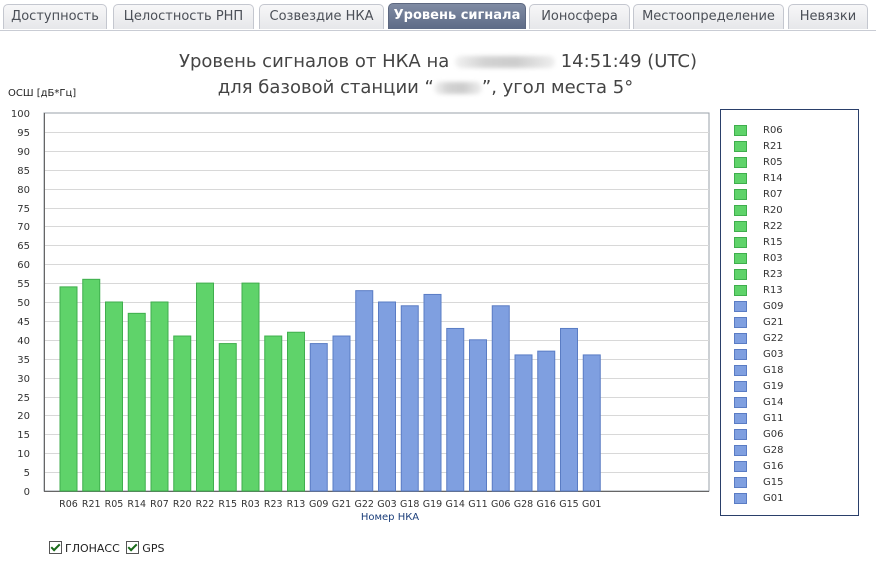 This screenshot has width=876, height=564. What do you see at coordinates (773, 450) in the screenshot?
I see `legend-label: G28` at bounding box center [773, 450].